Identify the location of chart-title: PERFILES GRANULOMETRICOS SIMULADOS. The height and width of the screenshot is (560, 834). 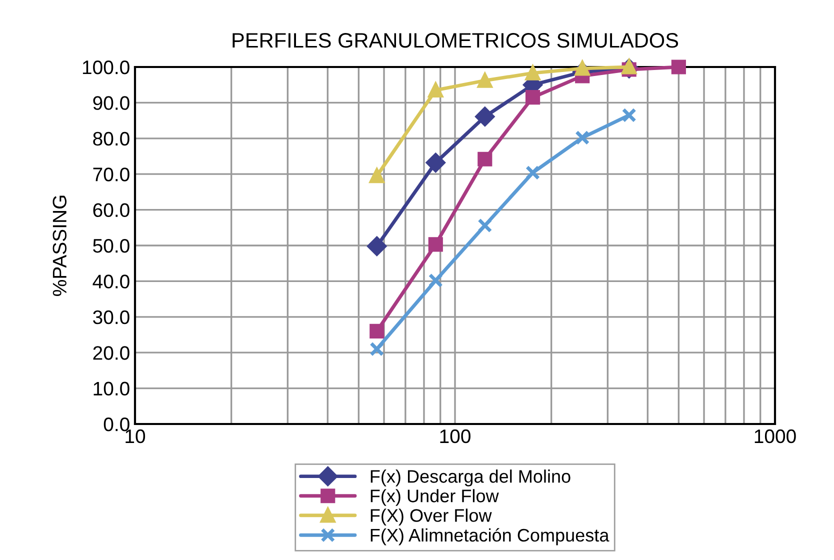
(455, 40).